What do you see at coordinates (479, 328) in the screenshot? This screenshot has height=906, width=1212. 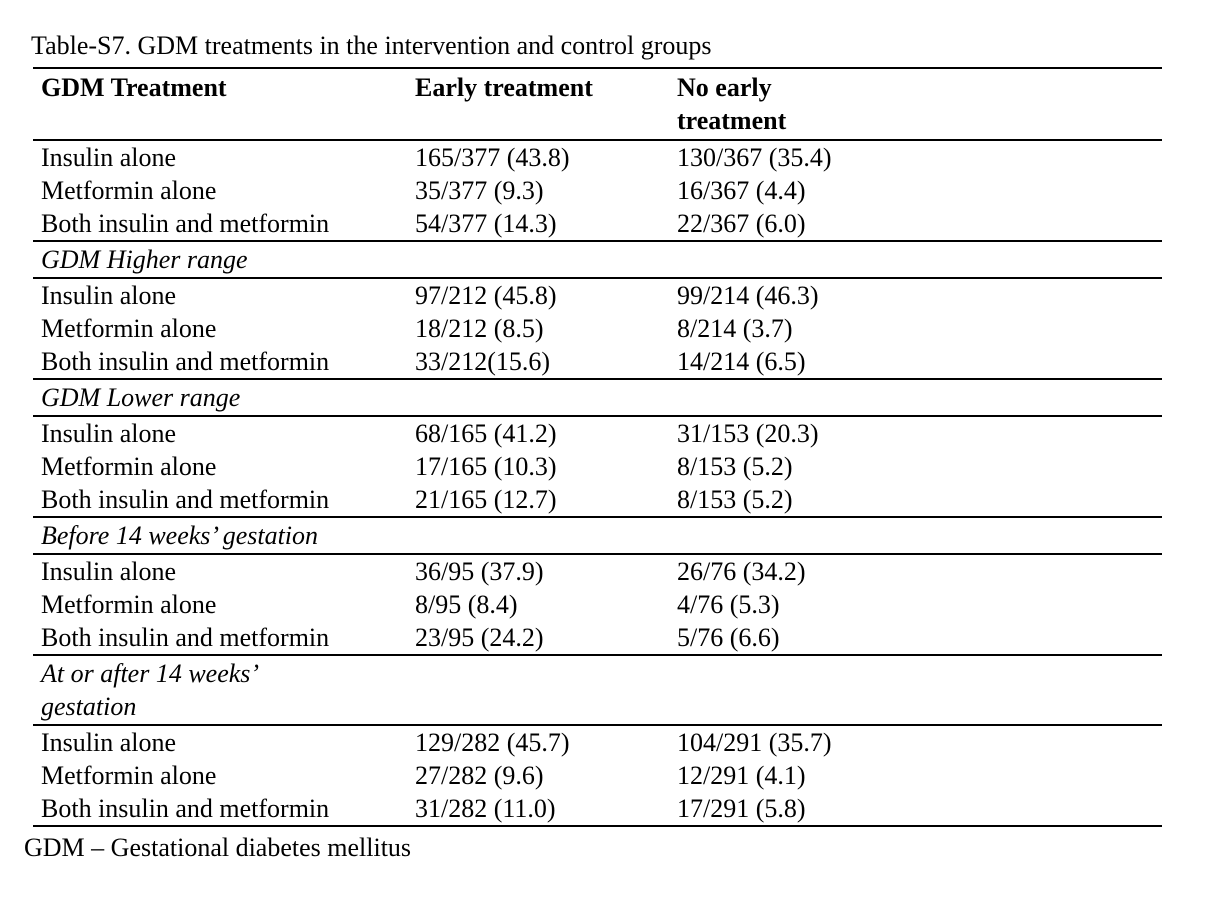 I see `cell-early: 18/212 (8.5)` at bounding box center [479, 328].